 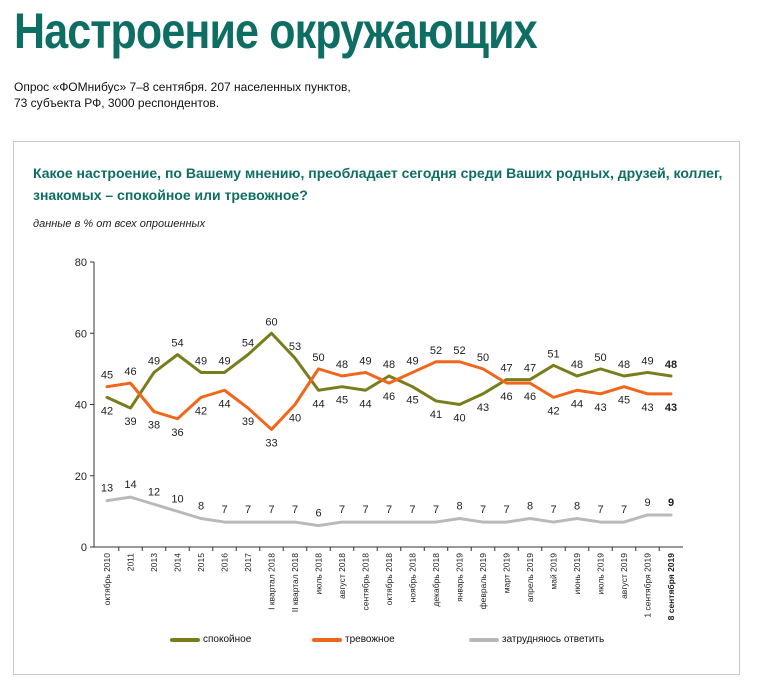 What do you see at coordinates (600, 358) in the screenshot?
I see `data-label-calm: 50` at bounding box center [600, 358].